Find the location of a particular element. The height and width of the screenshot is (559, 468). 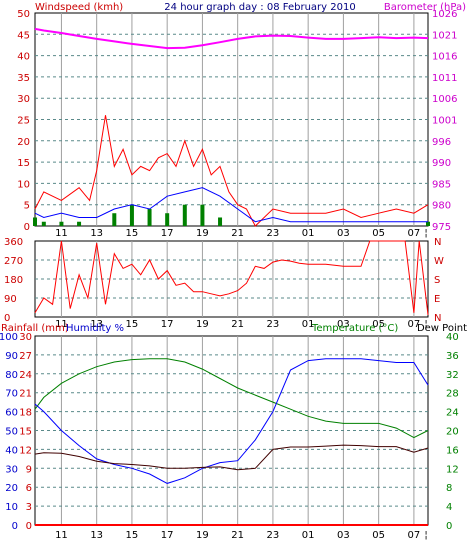

rainfall-tick-label: 9 is located at coordinates (29, 469).